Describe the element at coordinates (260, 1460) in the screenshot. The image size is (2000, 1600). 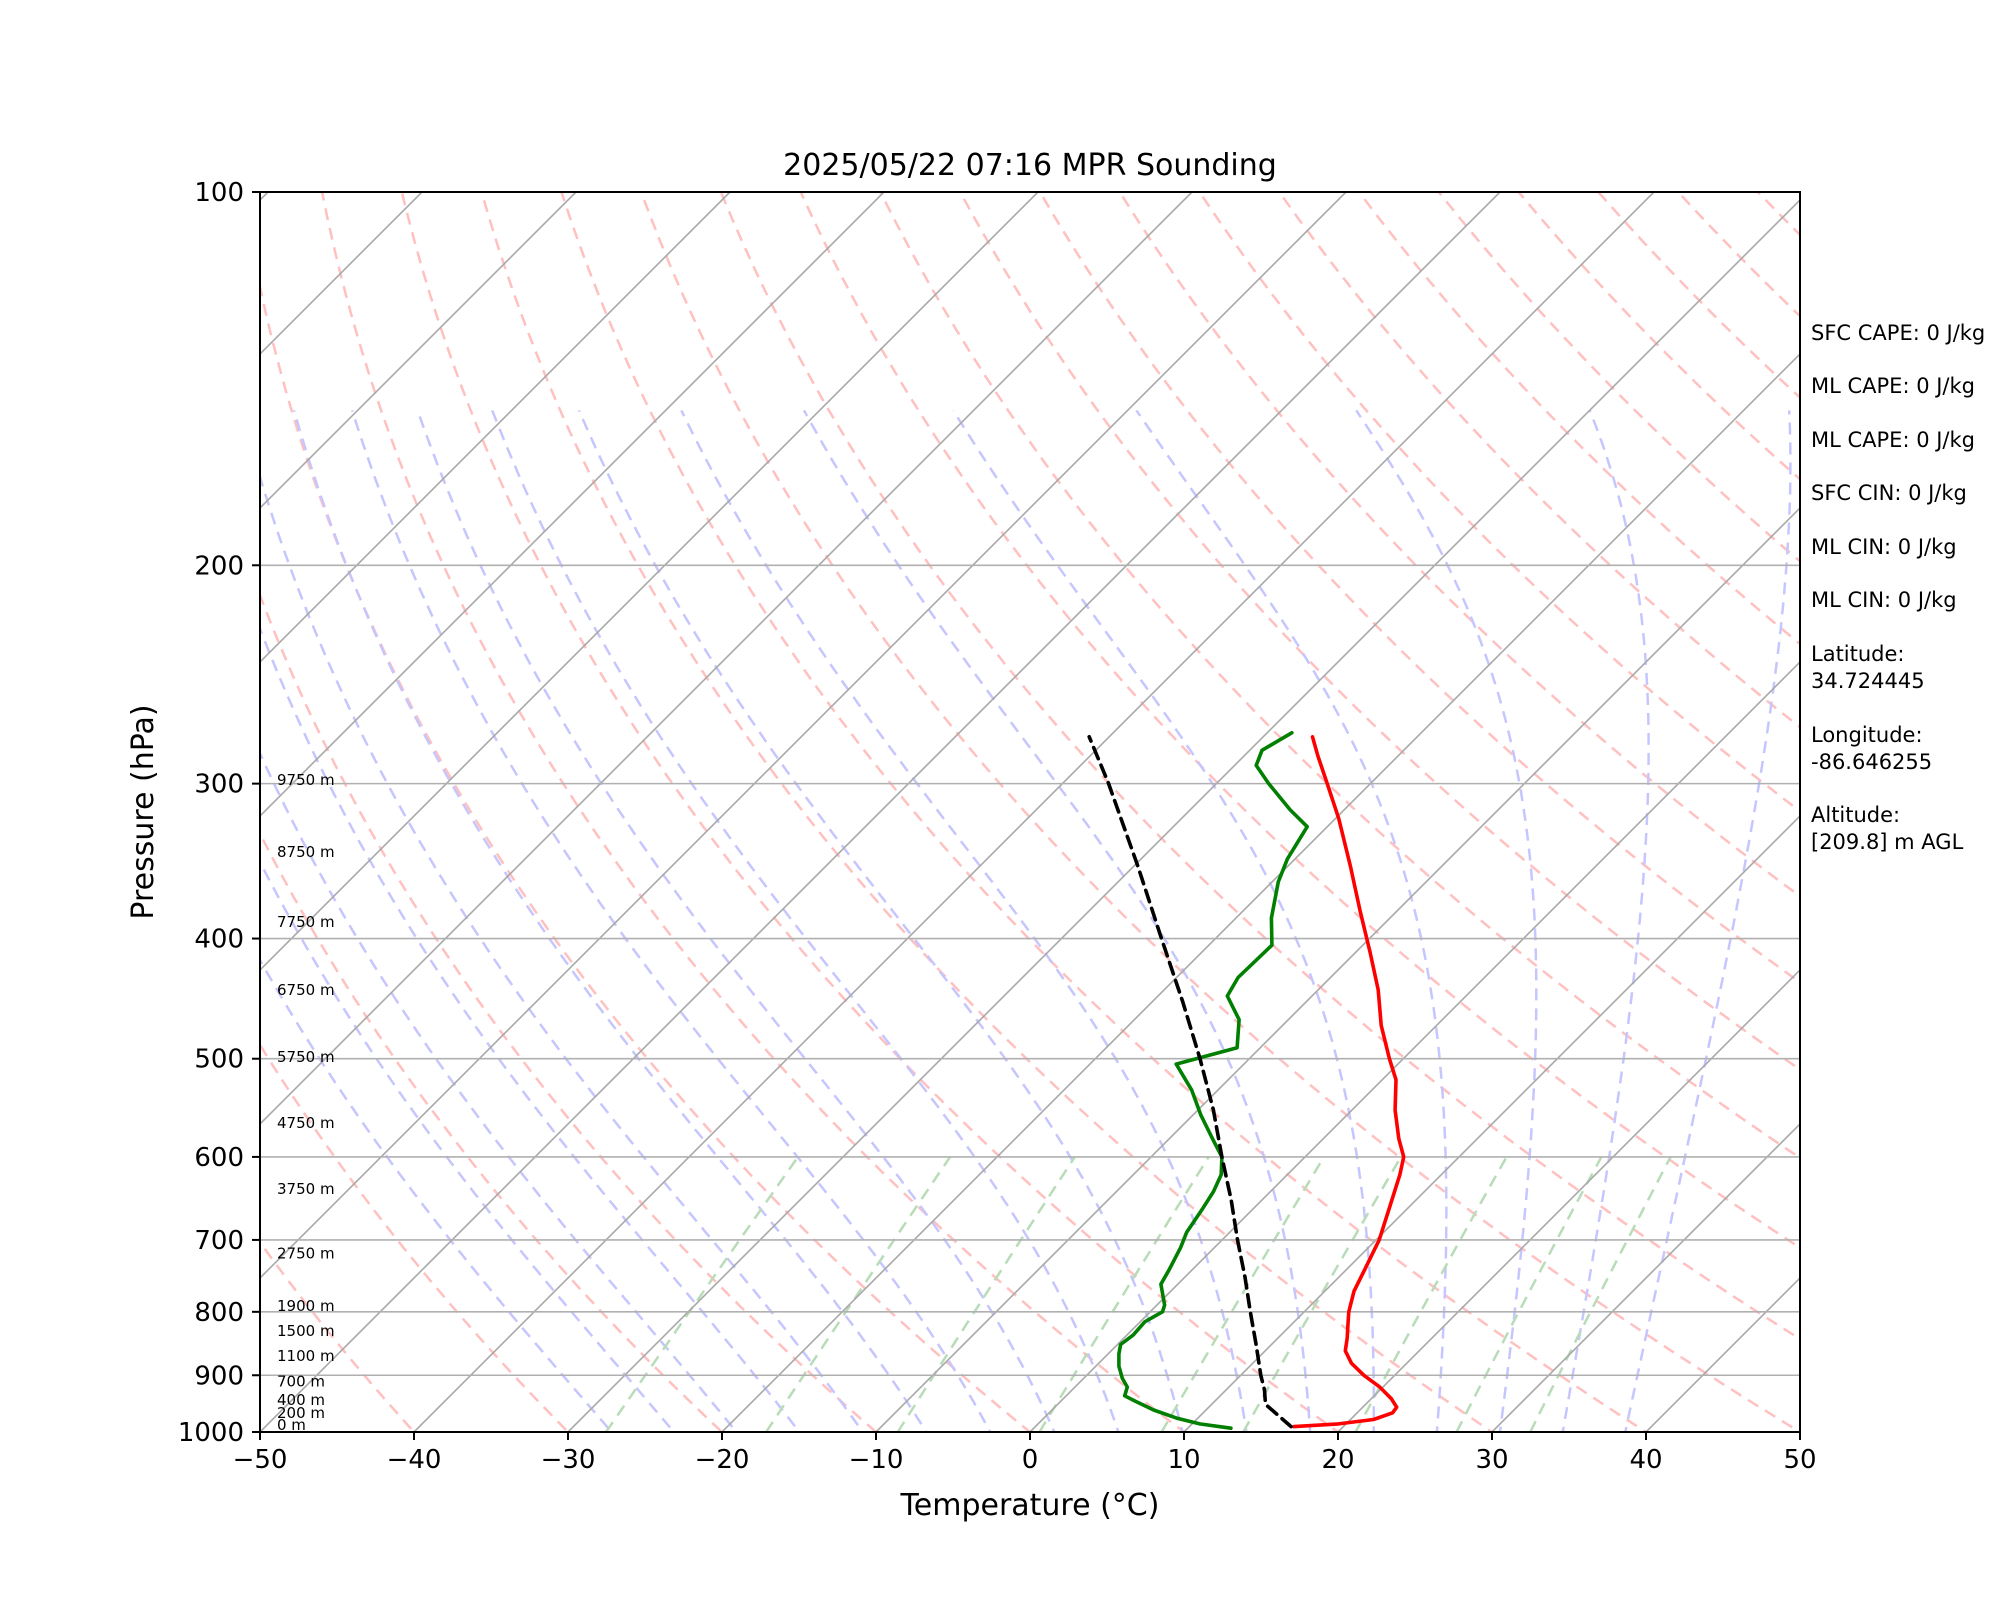
I see `x-tick-label: −50` at that location.